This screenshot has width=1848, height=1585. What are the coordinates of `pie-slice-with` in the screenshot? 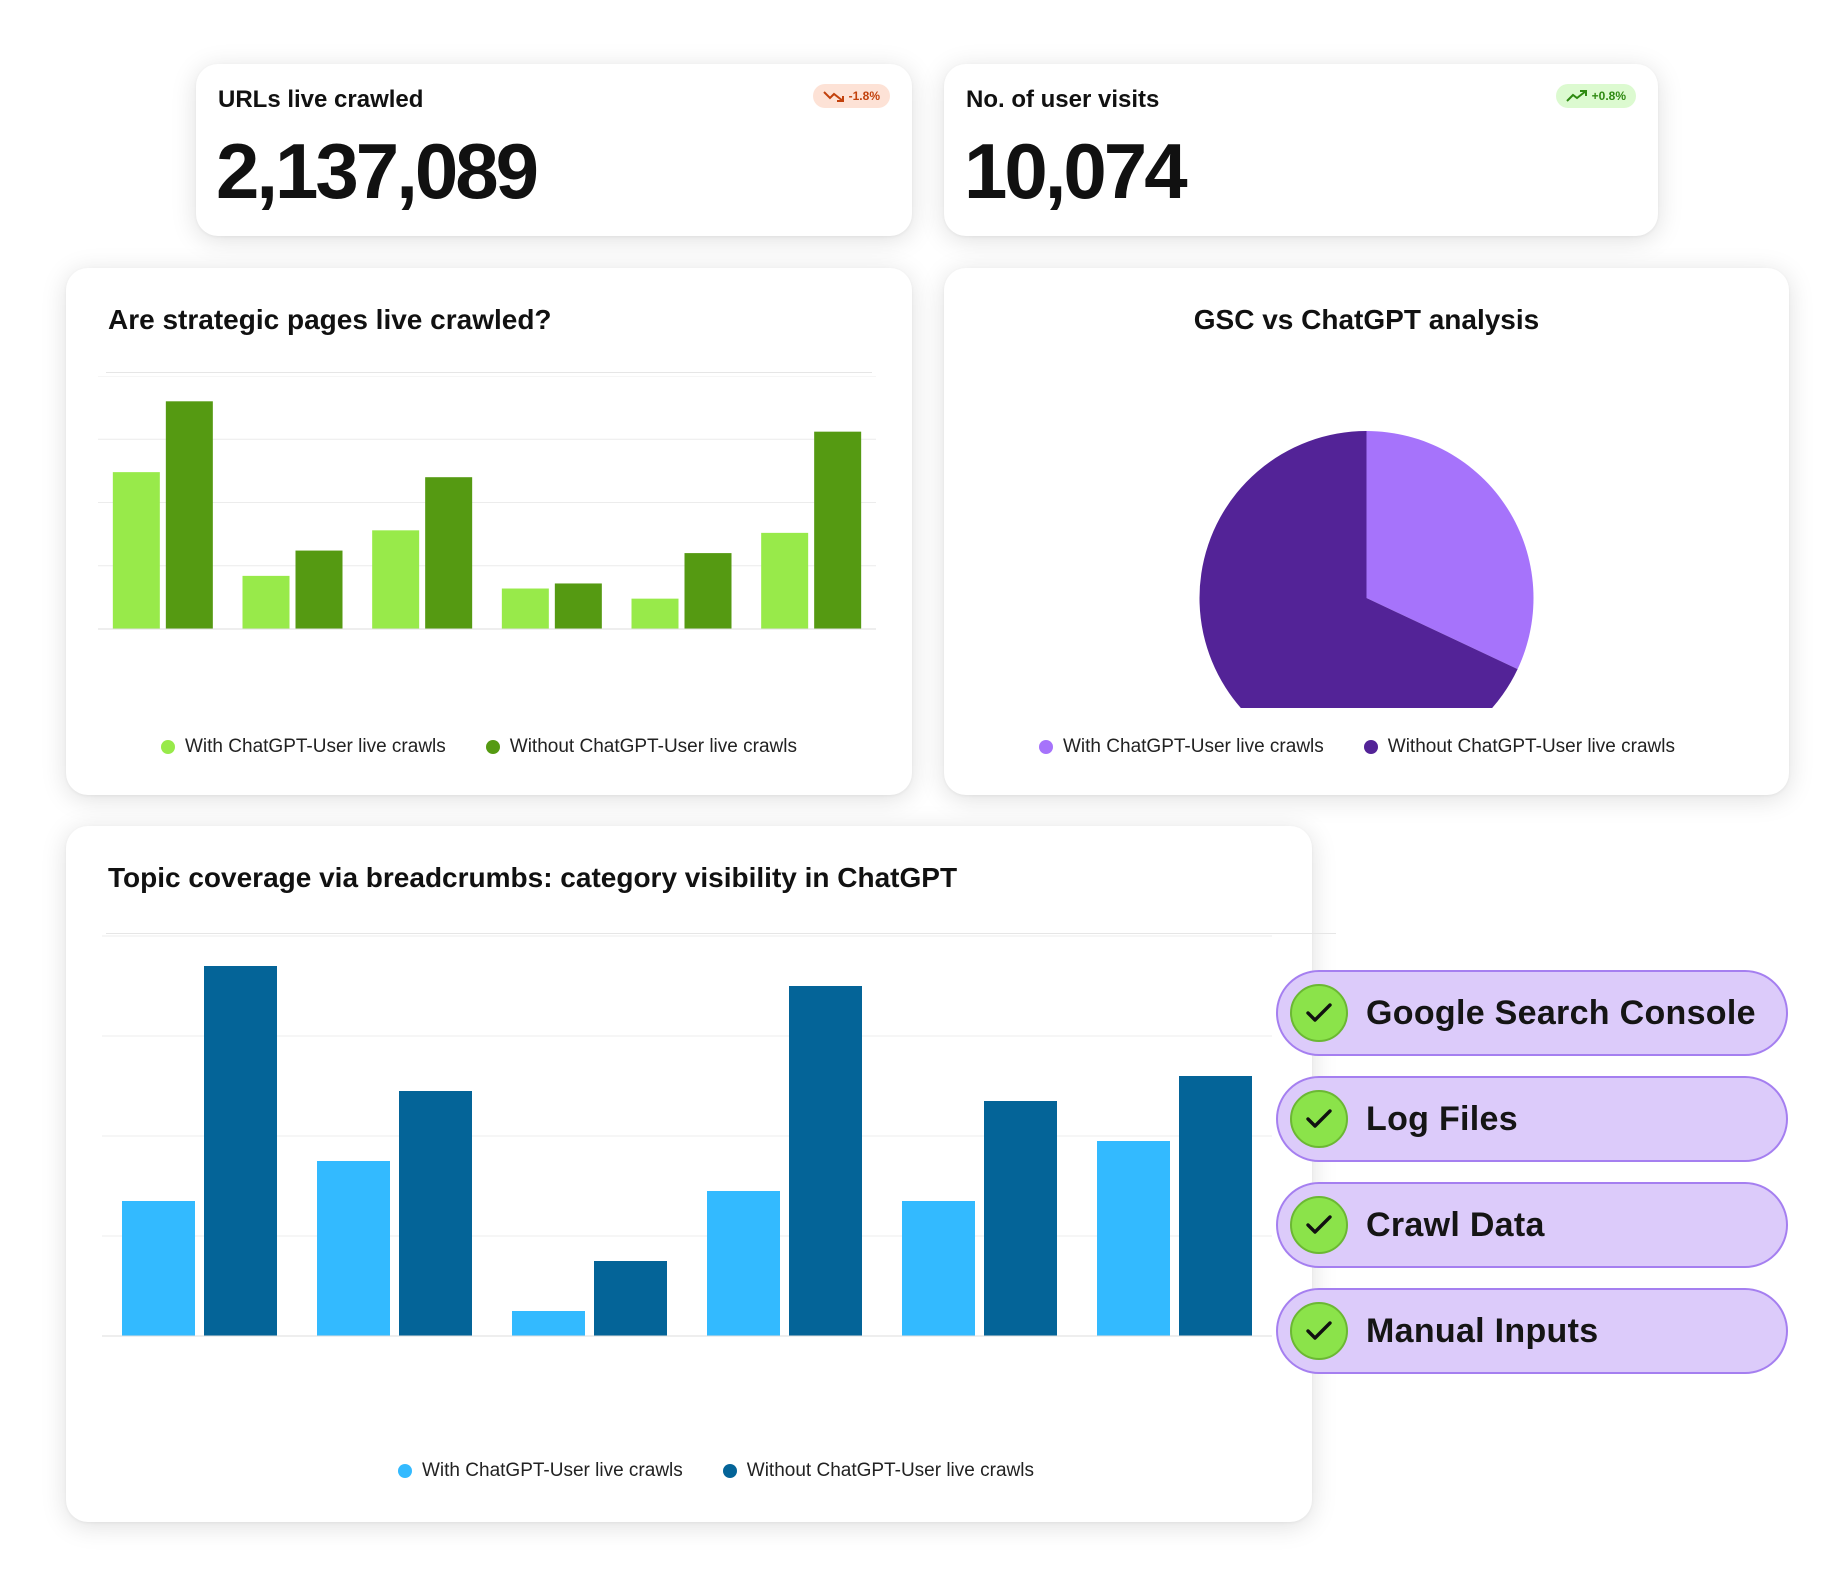 It's located at (1450, 550).